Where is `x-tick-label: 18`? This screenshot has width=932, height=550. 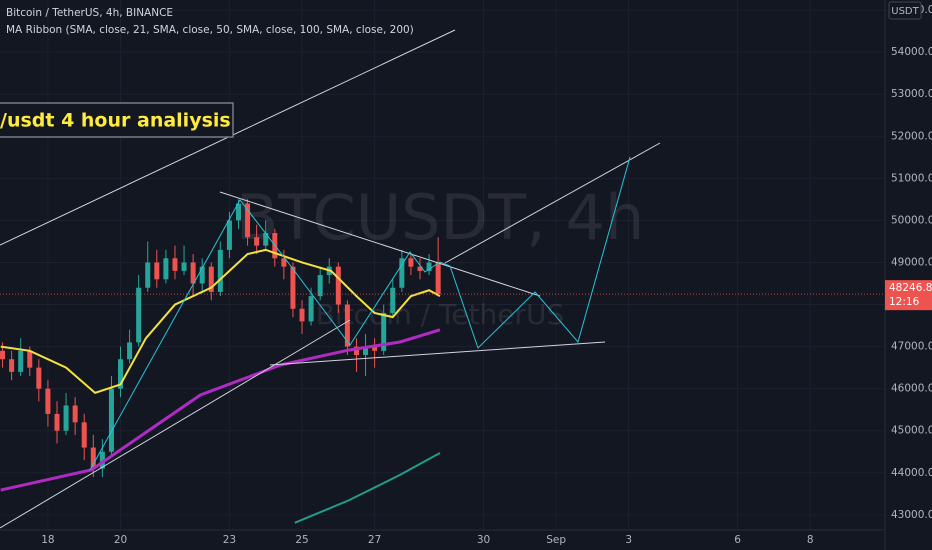
x-tick-label: 18 is located at coordinates (47, 540).